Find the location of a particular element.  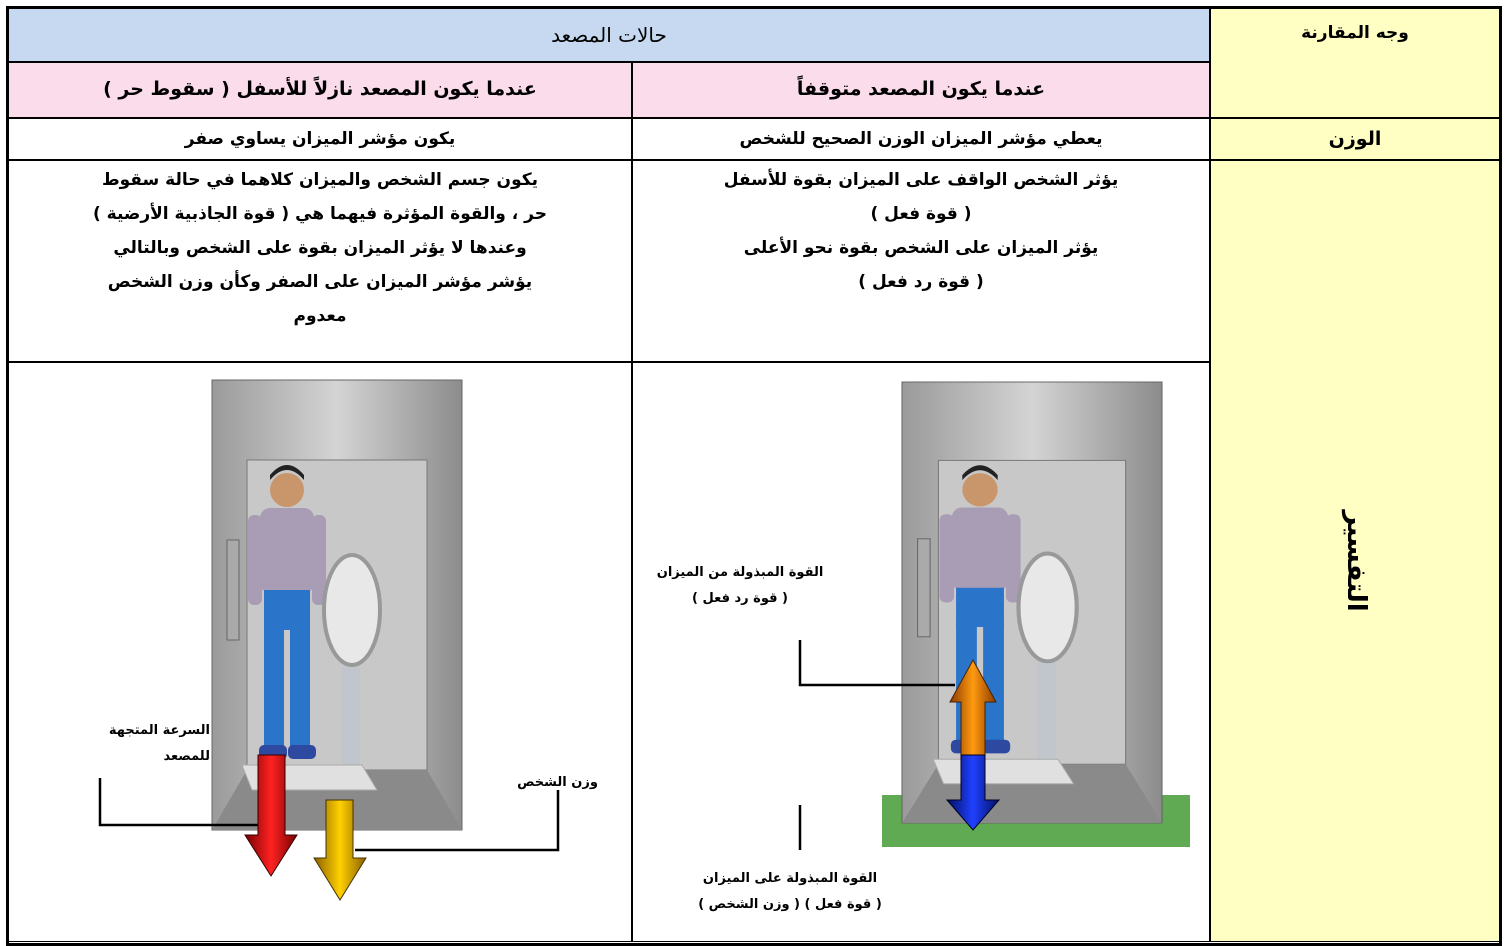

corner-header: وجه المقارنة is located at coordinates (1355, 63).